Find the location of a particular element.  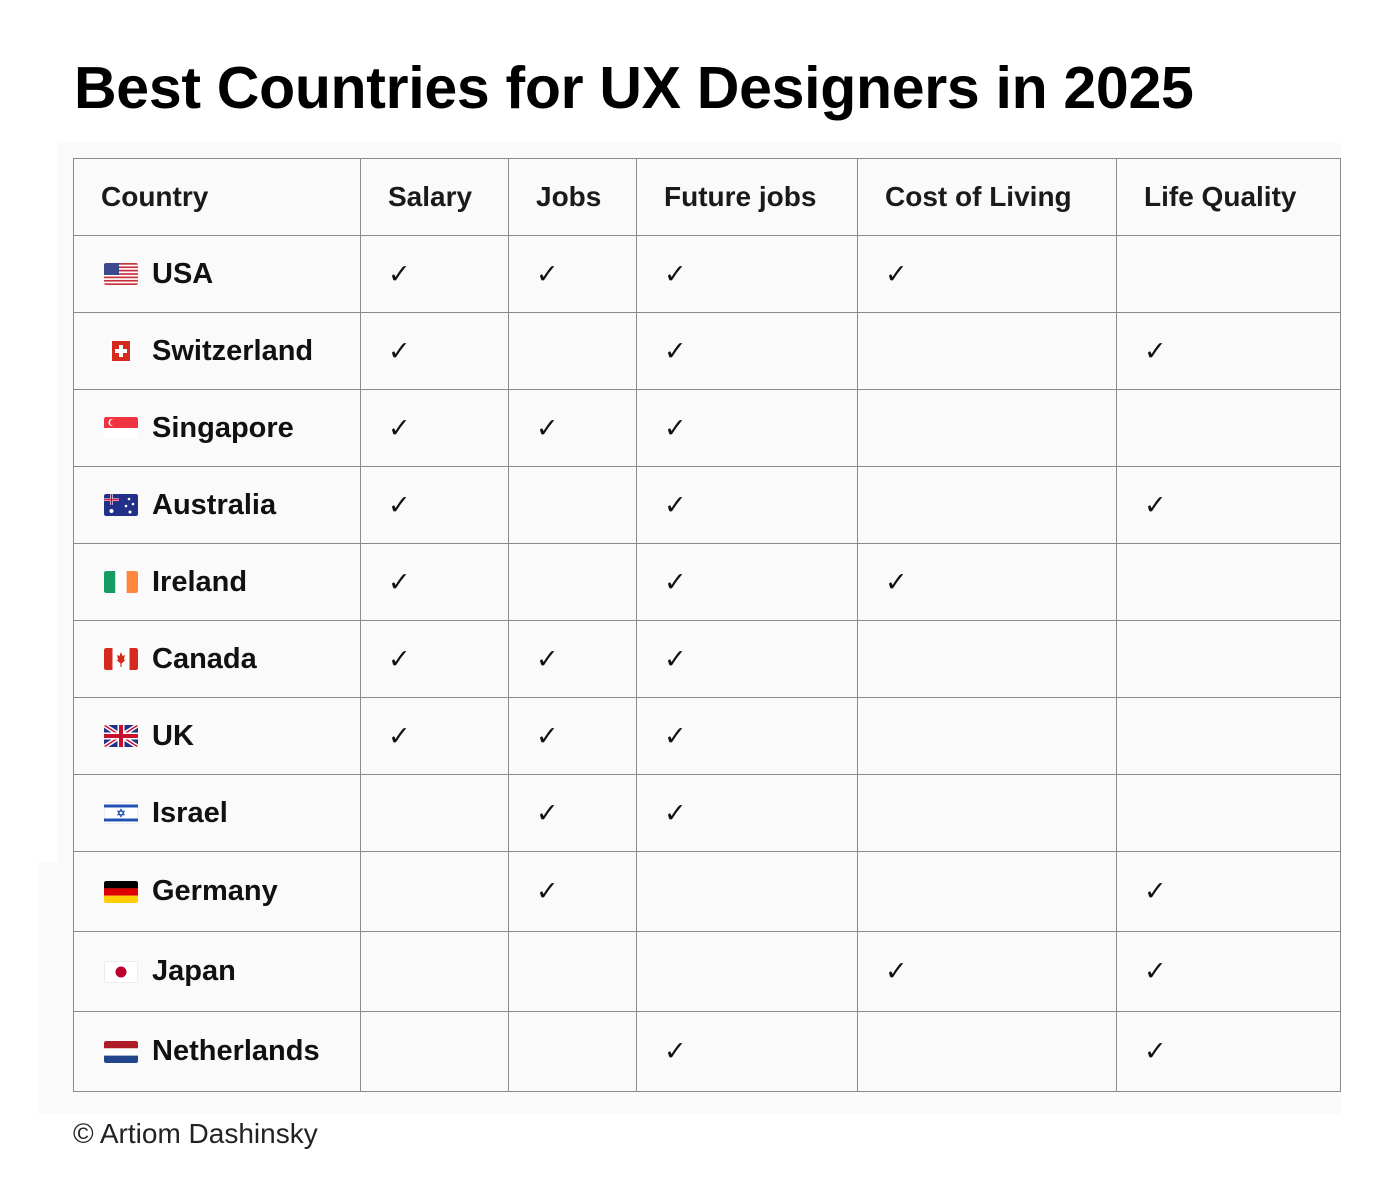

copyright-credit: © Artiom Dashinsky is located at coordinates (195, 1133).